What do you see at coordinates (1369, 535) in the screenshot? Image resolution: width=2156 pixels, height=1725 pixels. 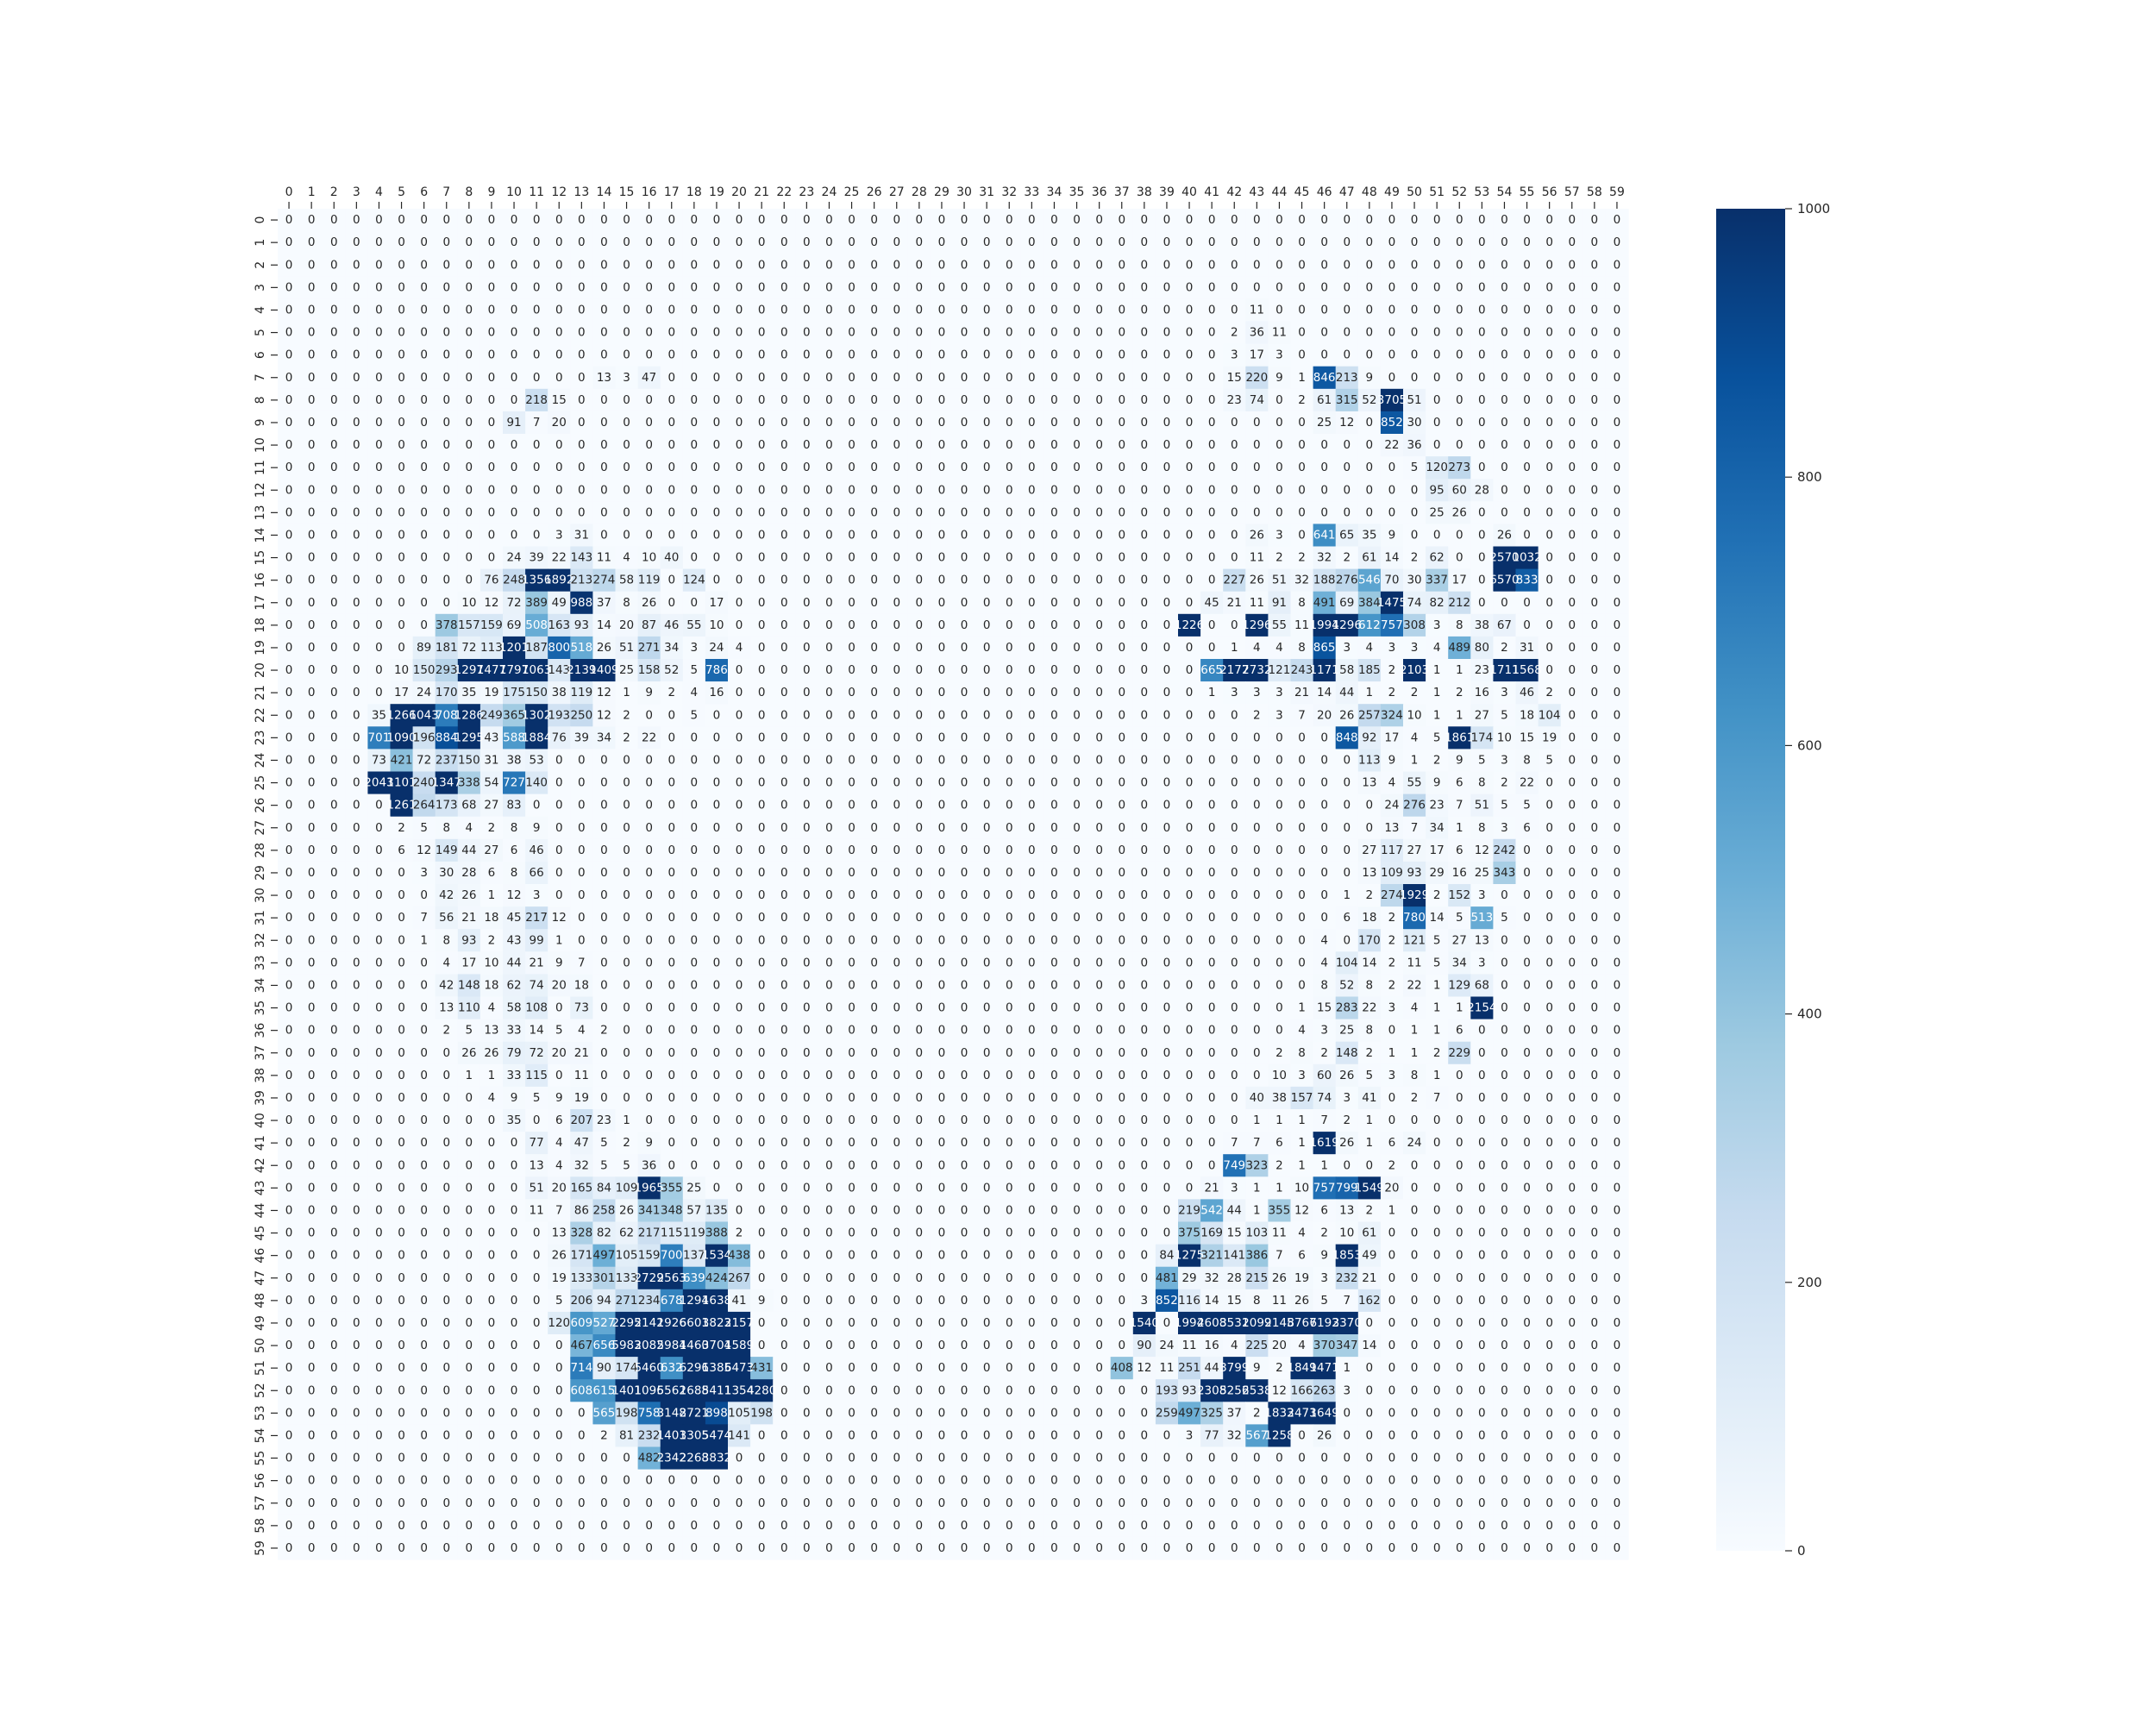 I see `cell-value-label: 35` at bounding box center [1369, 535].